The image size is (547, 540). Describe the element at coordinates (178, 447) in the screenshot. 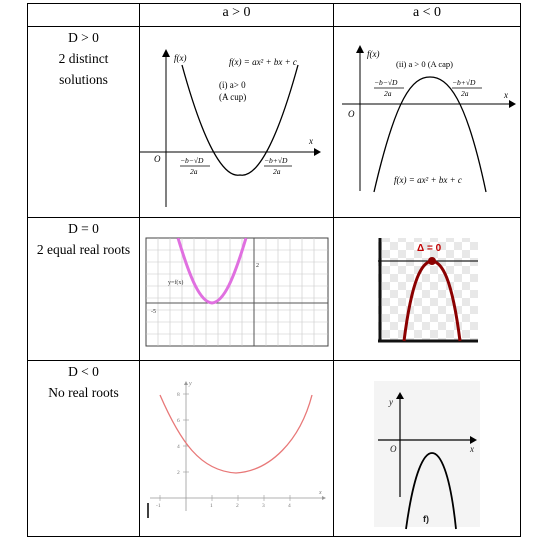

I see `y-tick-4: 4` at that location.